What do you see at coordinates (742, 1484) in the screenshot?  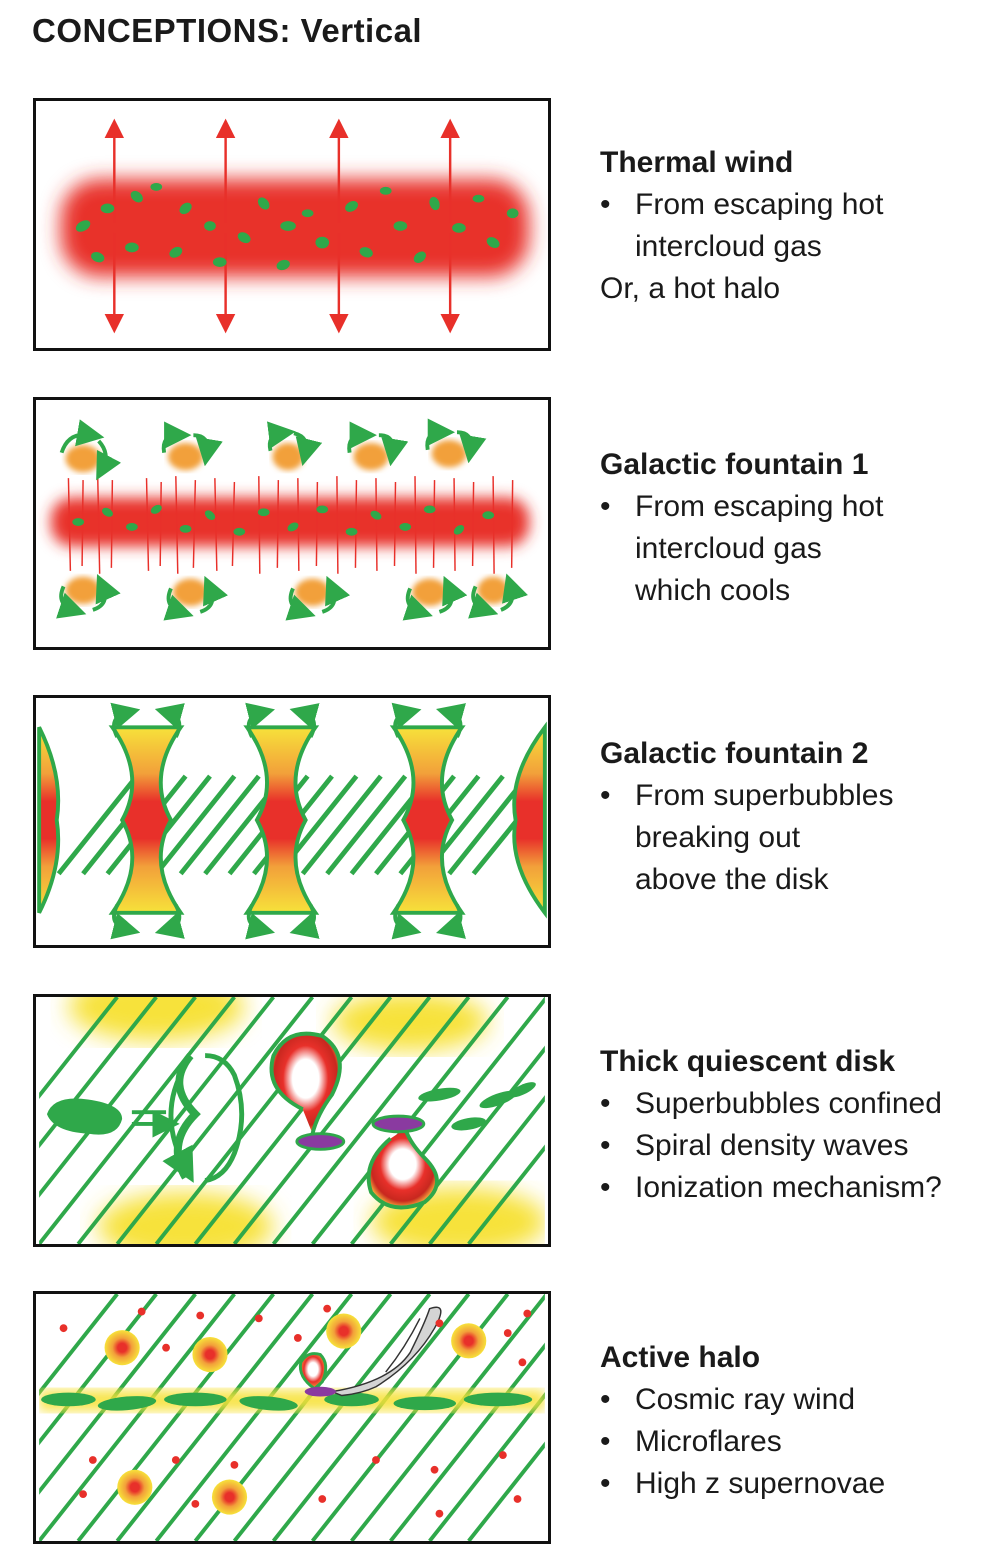 I see `bullet-item: High z supernovae` at bounding box center [742, 1484].